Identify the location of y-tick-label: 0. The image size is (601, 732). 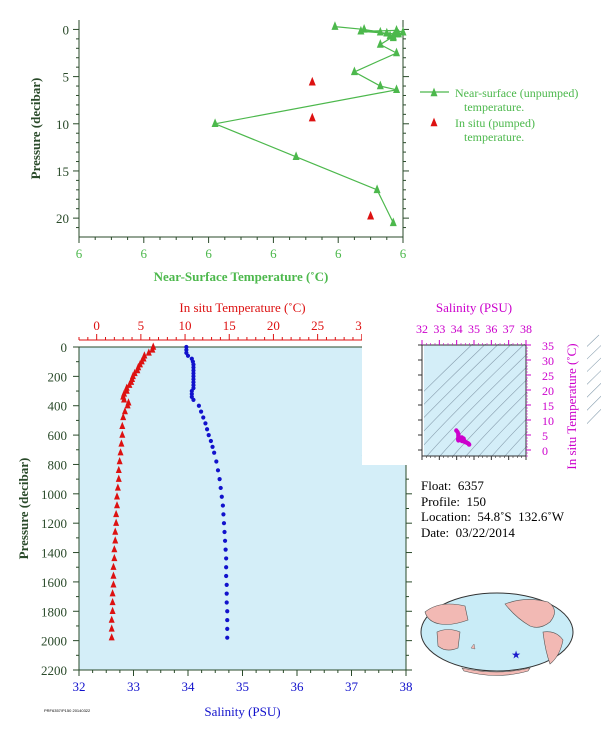
(66, 29).